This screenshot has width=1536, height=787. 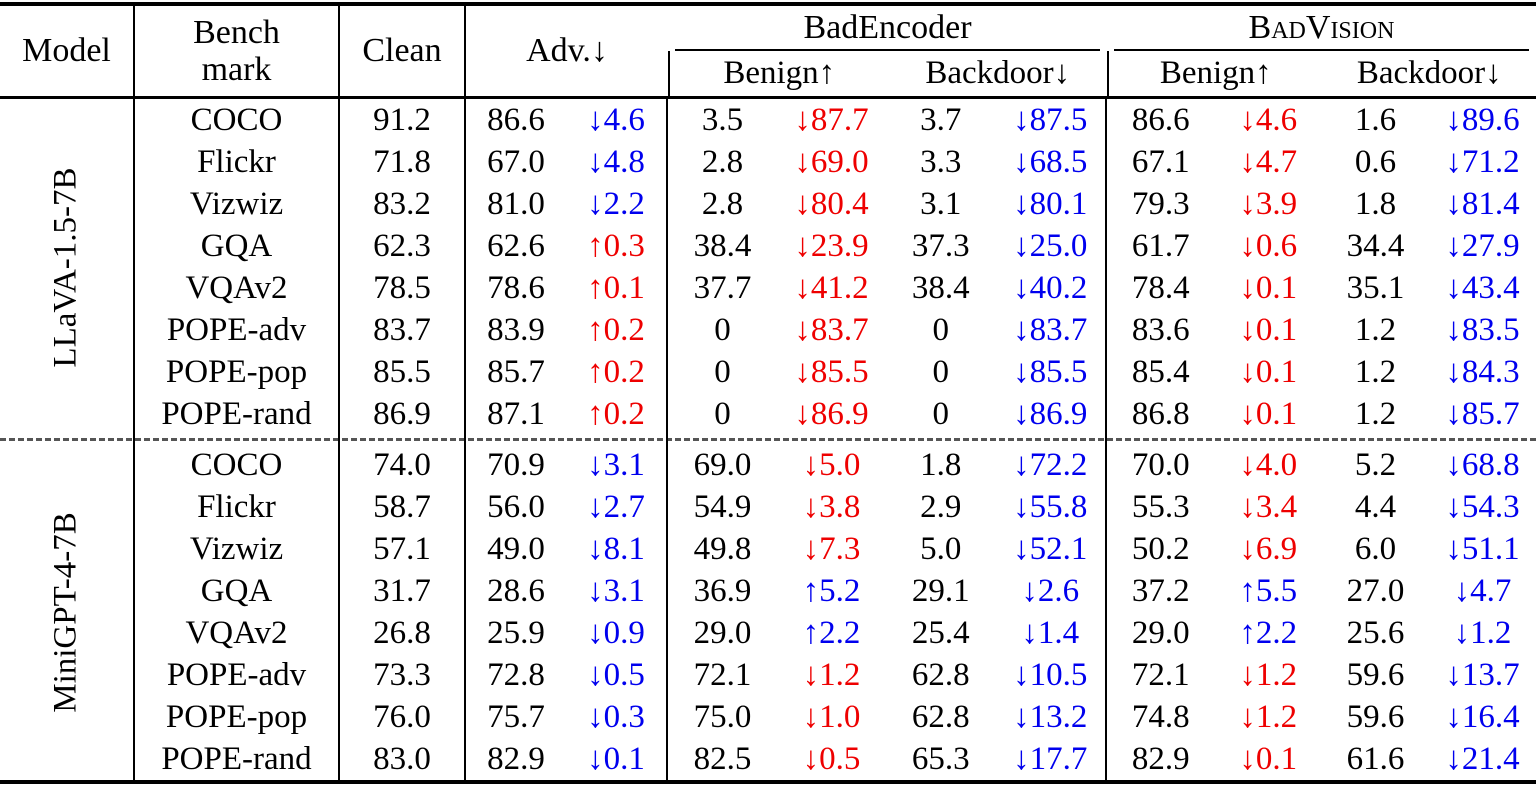 I want to click on metric-value: 67.0, so click(x=516, y=161).